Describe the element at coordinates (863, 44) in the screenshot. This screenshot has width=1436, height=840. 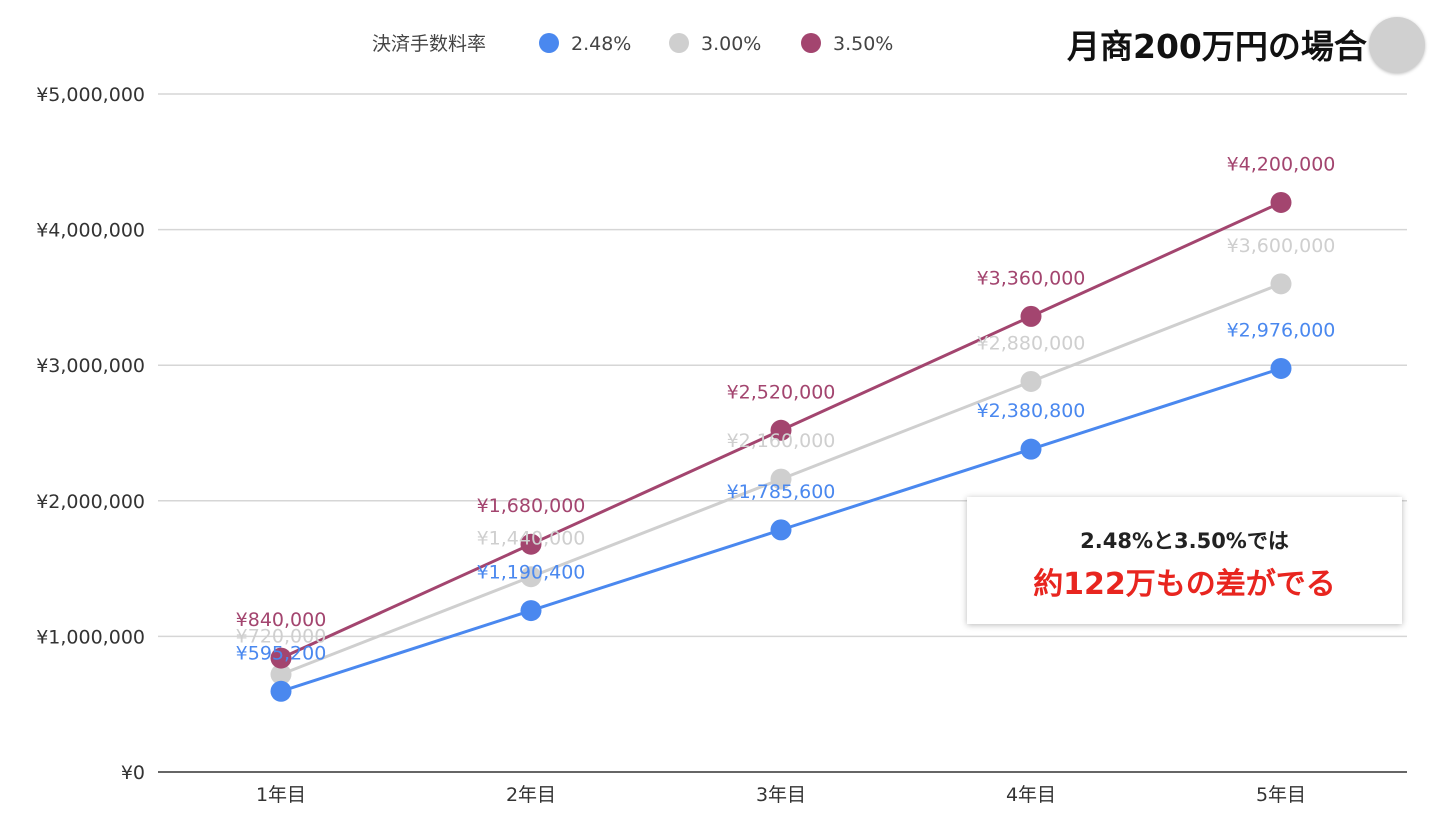
I see `legend-label-3.50: 3.50%` at that location.